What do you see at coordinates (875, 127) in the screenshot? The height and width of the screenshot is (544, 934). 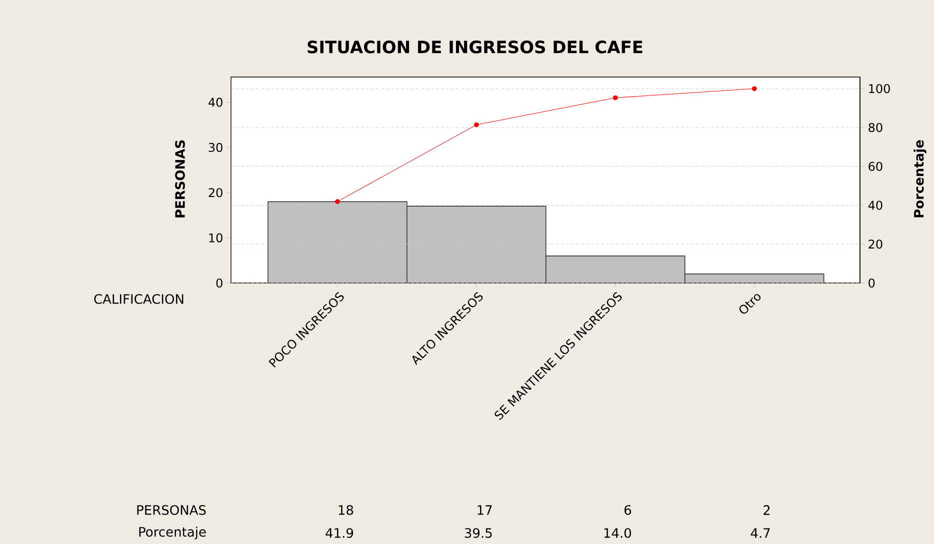 I see `y2-tick-label: 80` at bounding box center [875, 127].